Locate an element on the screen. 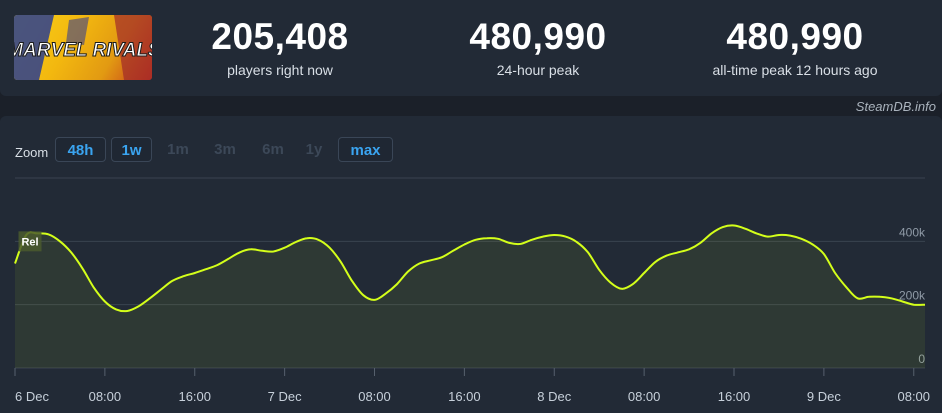 The height and width of the screenshot is (413, 942). x-tick-label: 08:00 is located at coordinates (374, 396).